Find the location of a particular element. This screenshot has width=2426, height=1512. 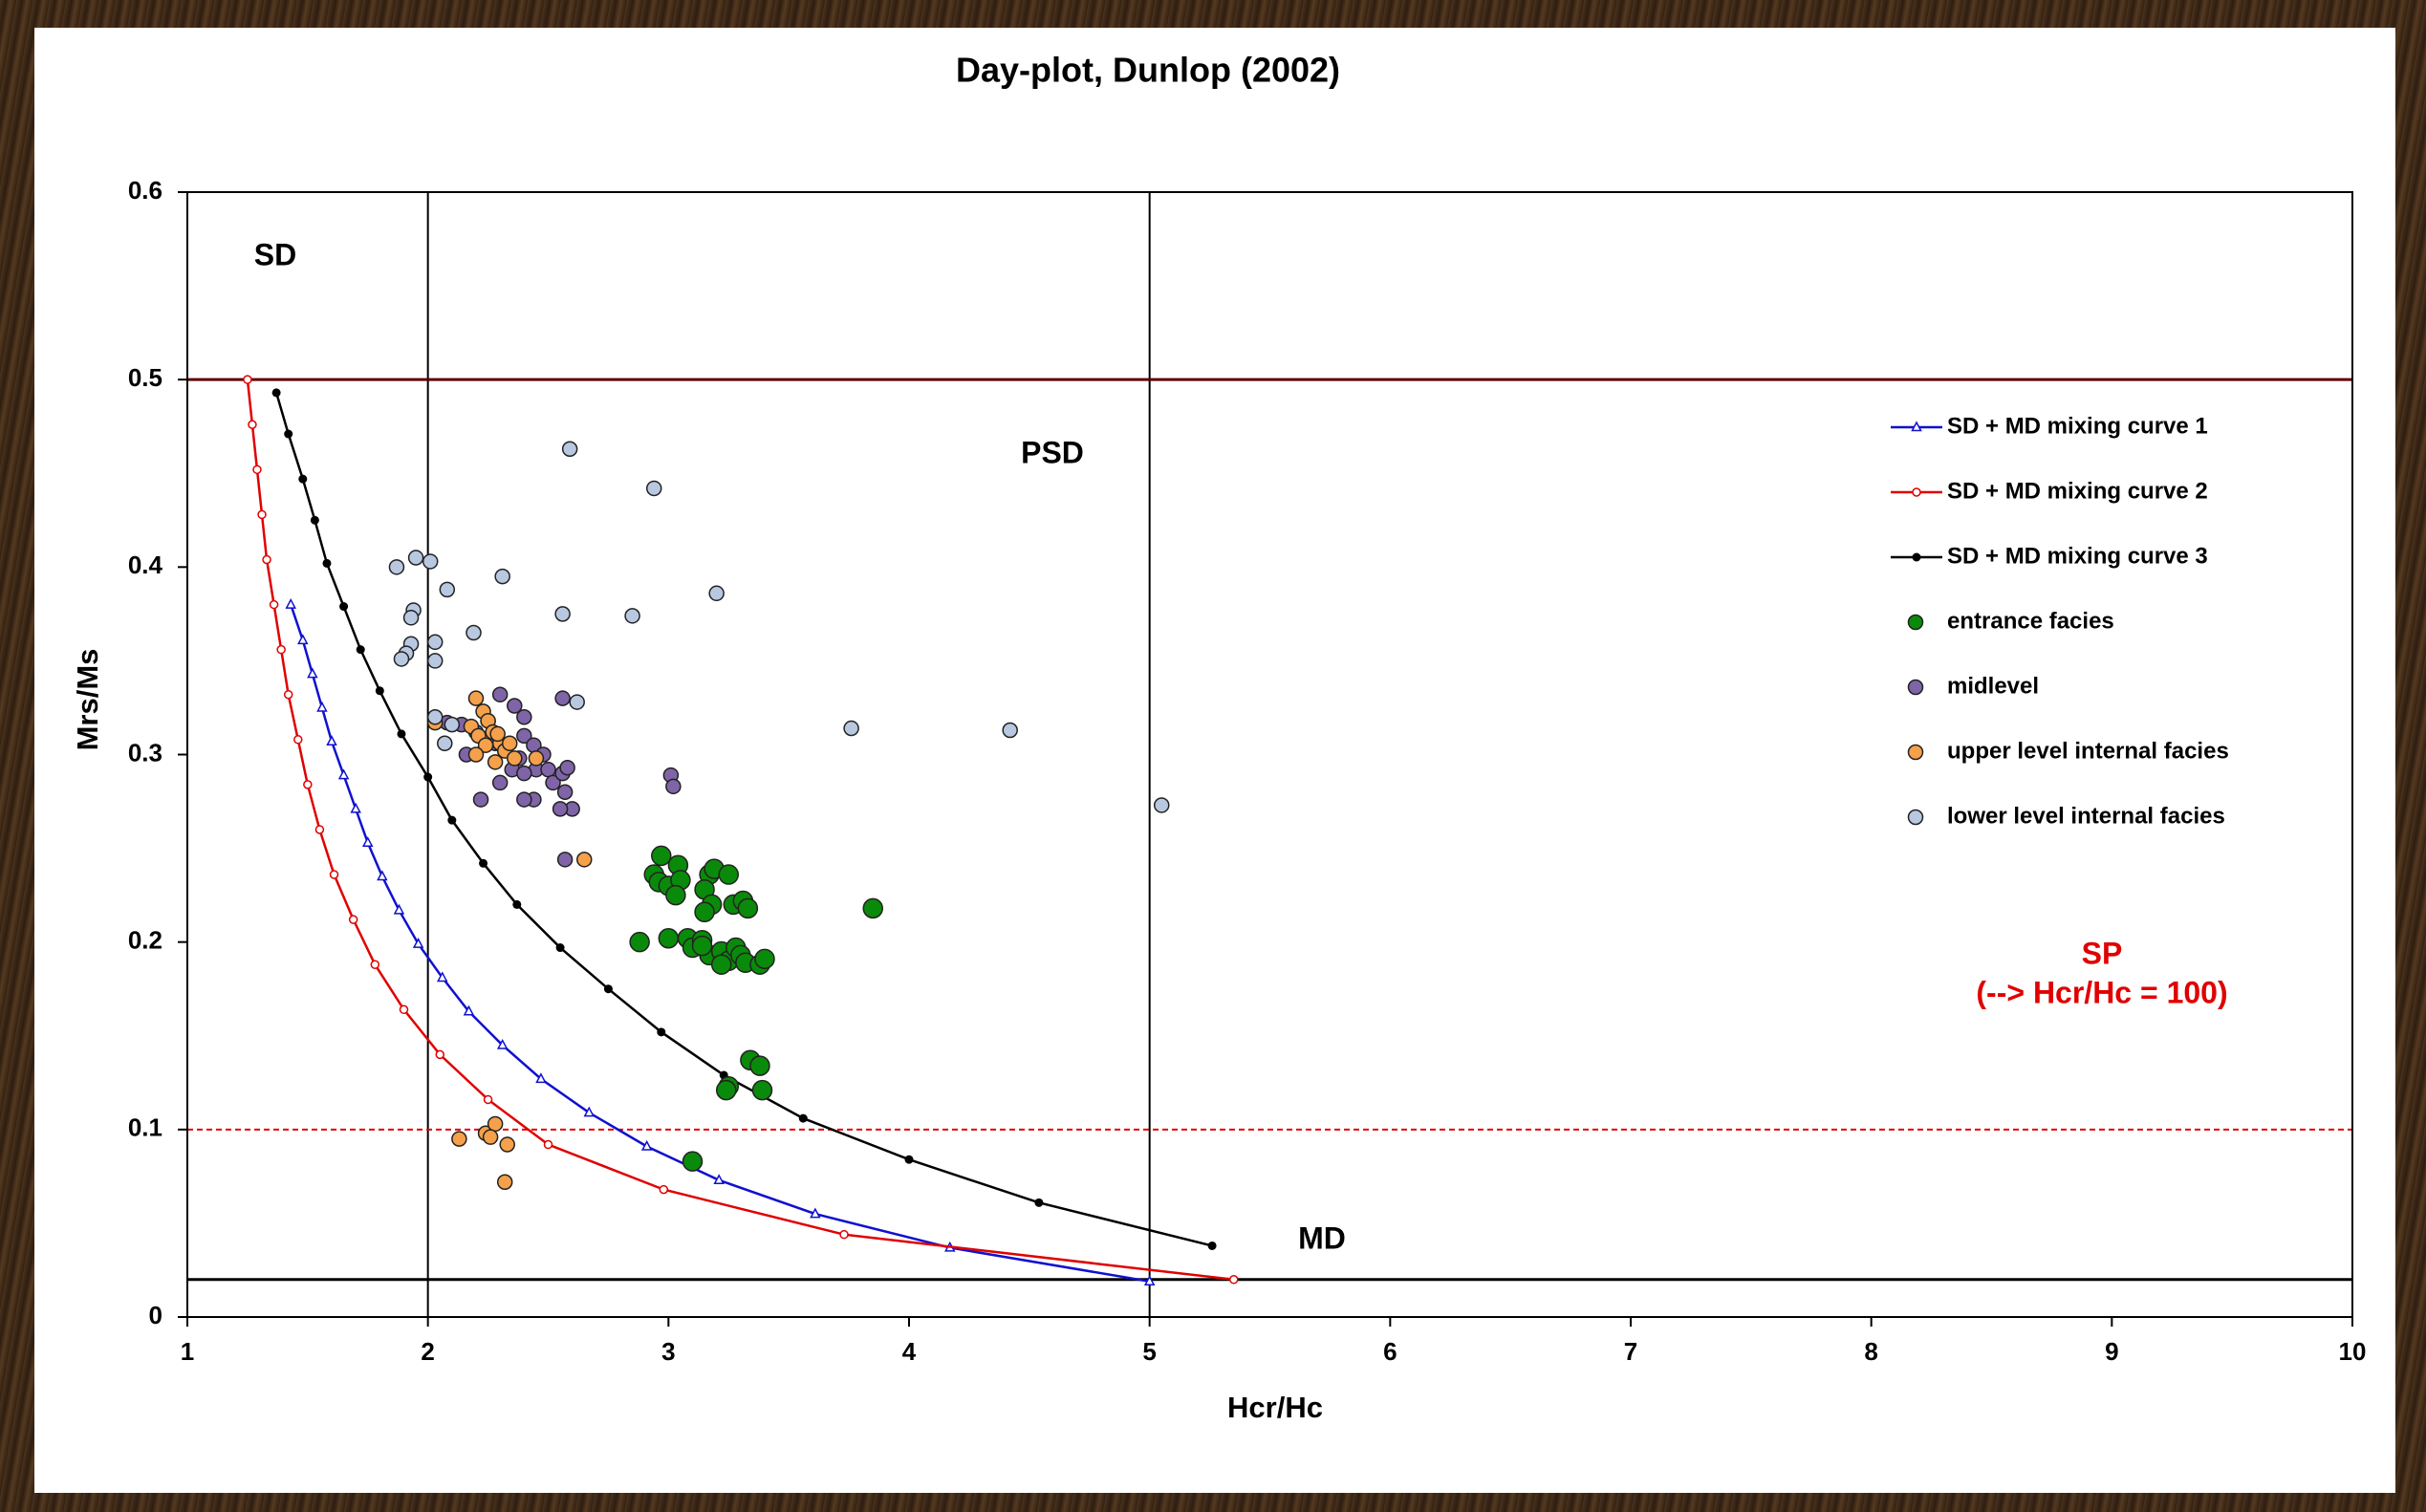

annotation: SD is located at coordinates (275, 254).